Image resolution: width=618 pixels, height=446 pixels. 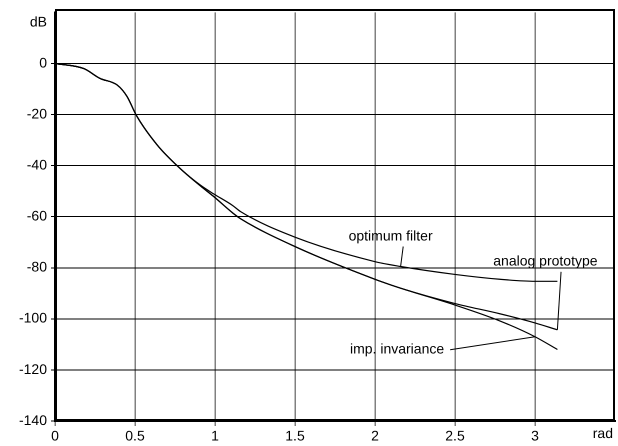 I want to click on x-tick-label: 1, so click(x=215, y=435).